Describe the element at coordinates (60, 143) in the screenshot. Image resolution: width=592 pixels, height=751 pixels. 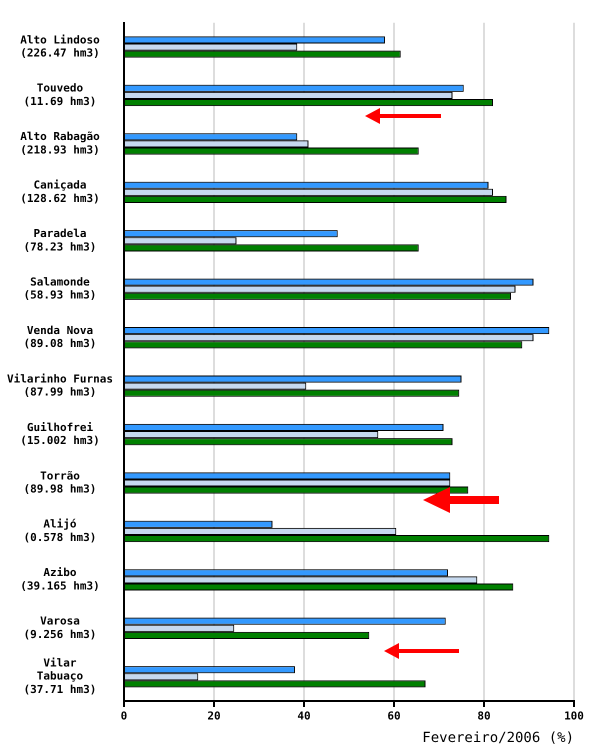
I see `y-tick-label: Alto Rabagão (218.93 hm3)` at that location.